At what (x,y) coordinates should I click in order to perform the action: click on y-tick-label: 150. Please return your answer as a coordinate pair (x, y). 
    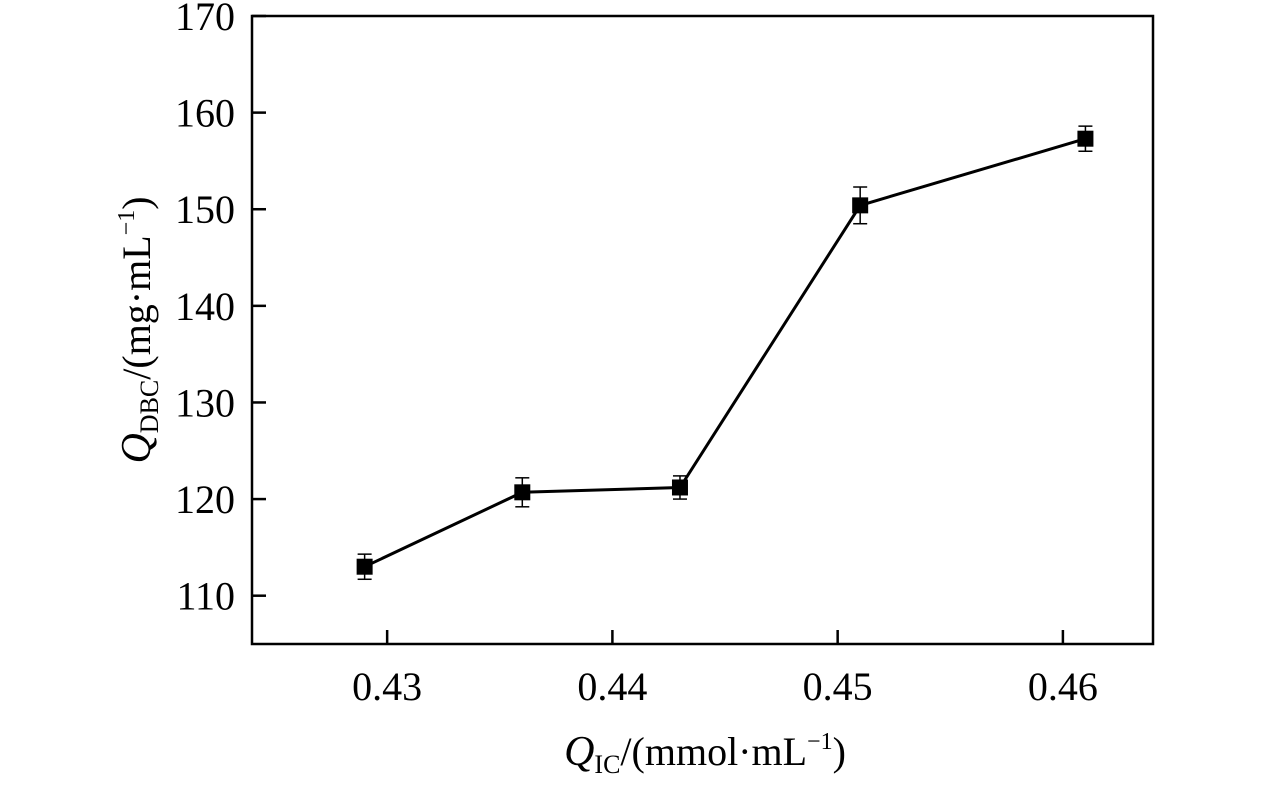
    Looking at the image, I should click on (205, 209).